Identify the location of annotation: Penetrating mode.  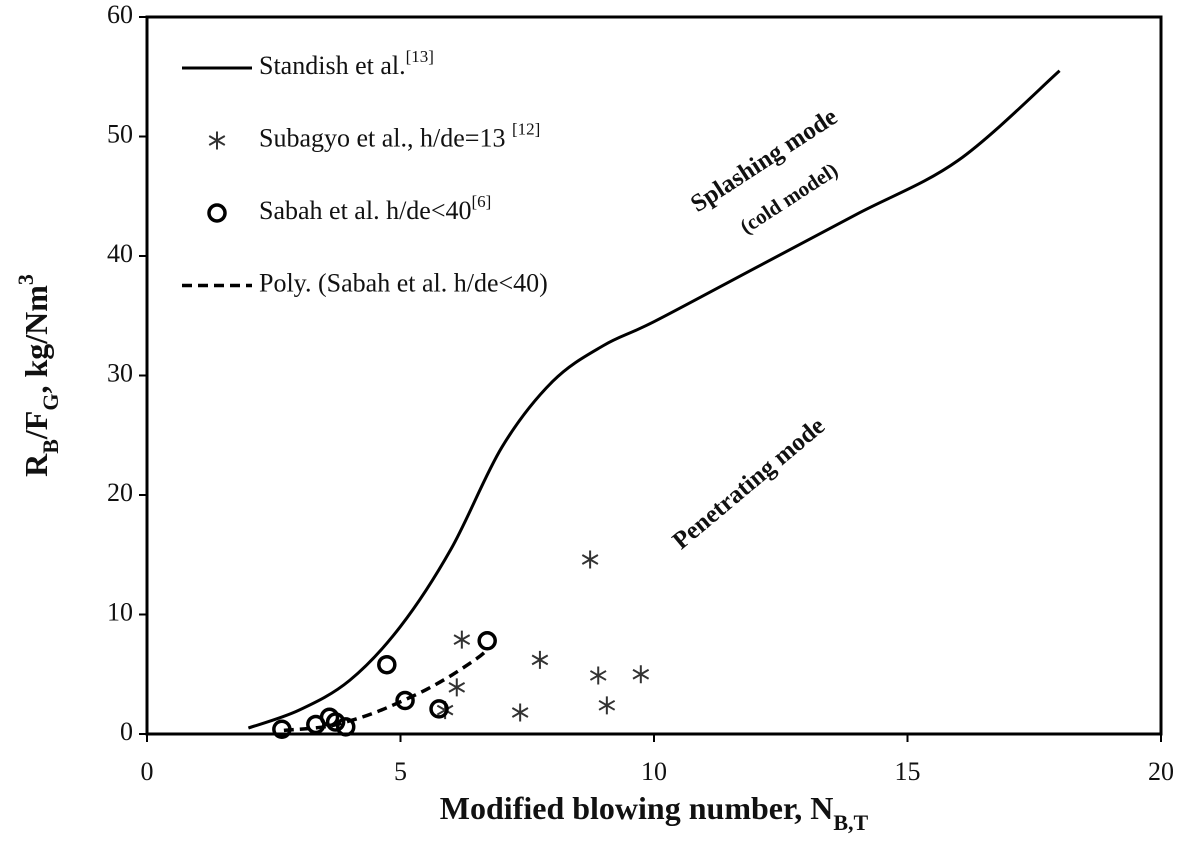
(749, 483).